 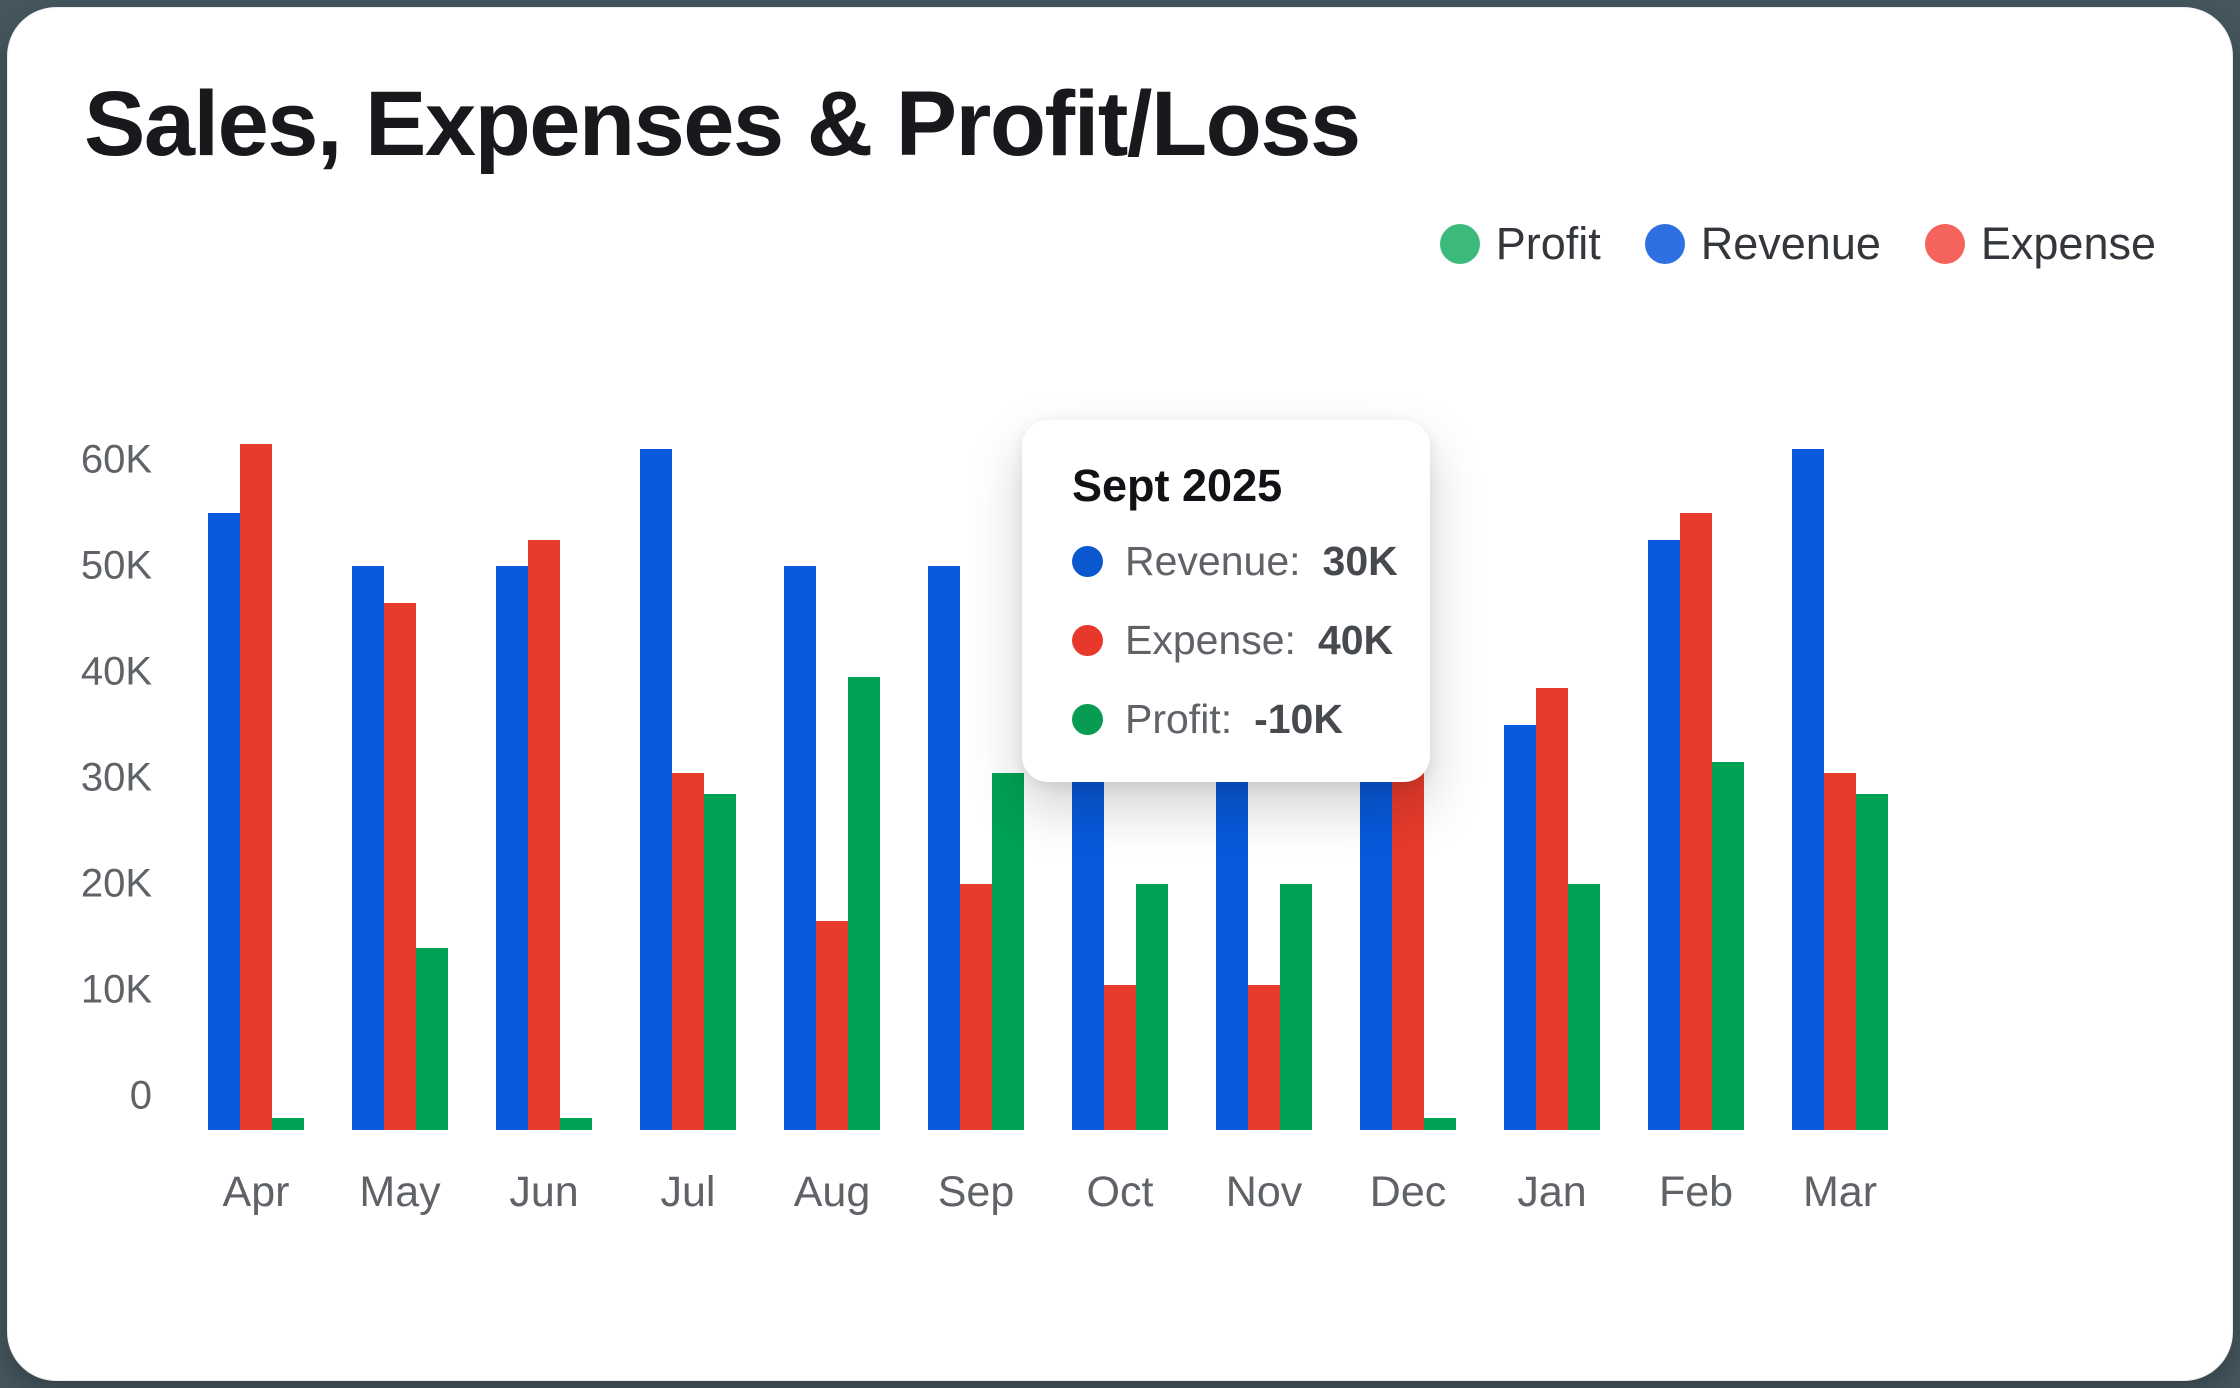 What do you see at coordinates (1087, 640) in the screenshot?
I see `expense-dot-icon` at bounding box center [1087, 640].